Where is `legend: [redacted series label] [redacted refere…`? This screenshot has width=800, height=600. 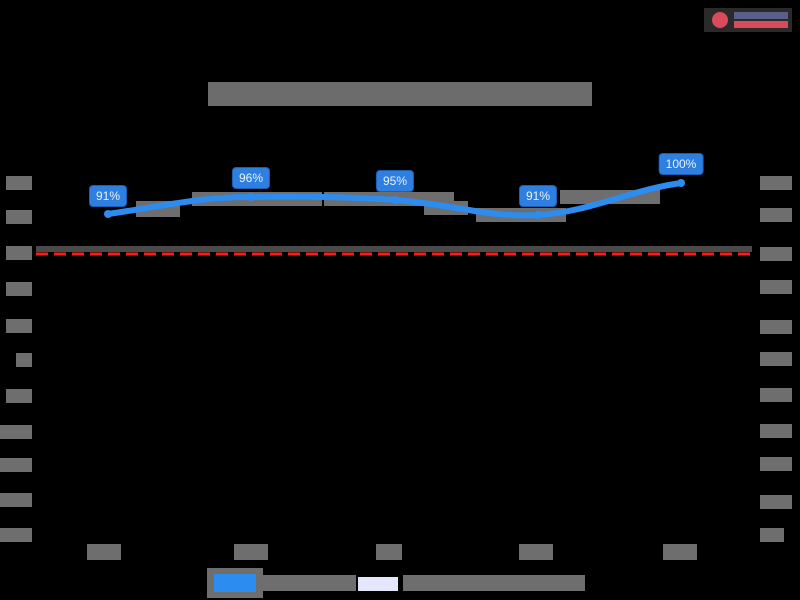 legend: [redacted series label] [redacted refere… is located at coordinates (396, 583).